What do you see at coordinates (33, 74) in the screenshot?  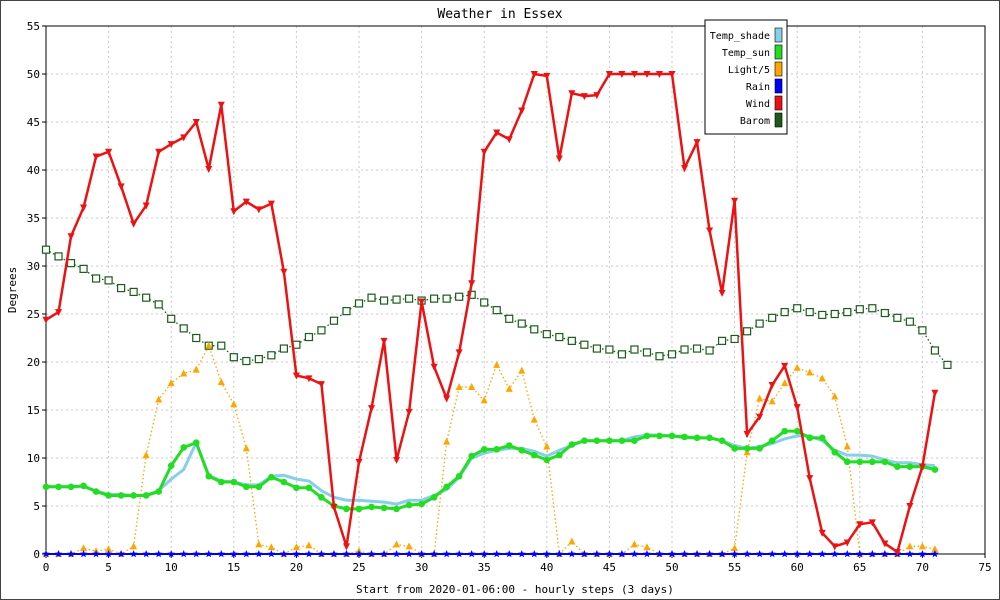 I see `y-tick-label: 50` at bounding box center [33, 74].